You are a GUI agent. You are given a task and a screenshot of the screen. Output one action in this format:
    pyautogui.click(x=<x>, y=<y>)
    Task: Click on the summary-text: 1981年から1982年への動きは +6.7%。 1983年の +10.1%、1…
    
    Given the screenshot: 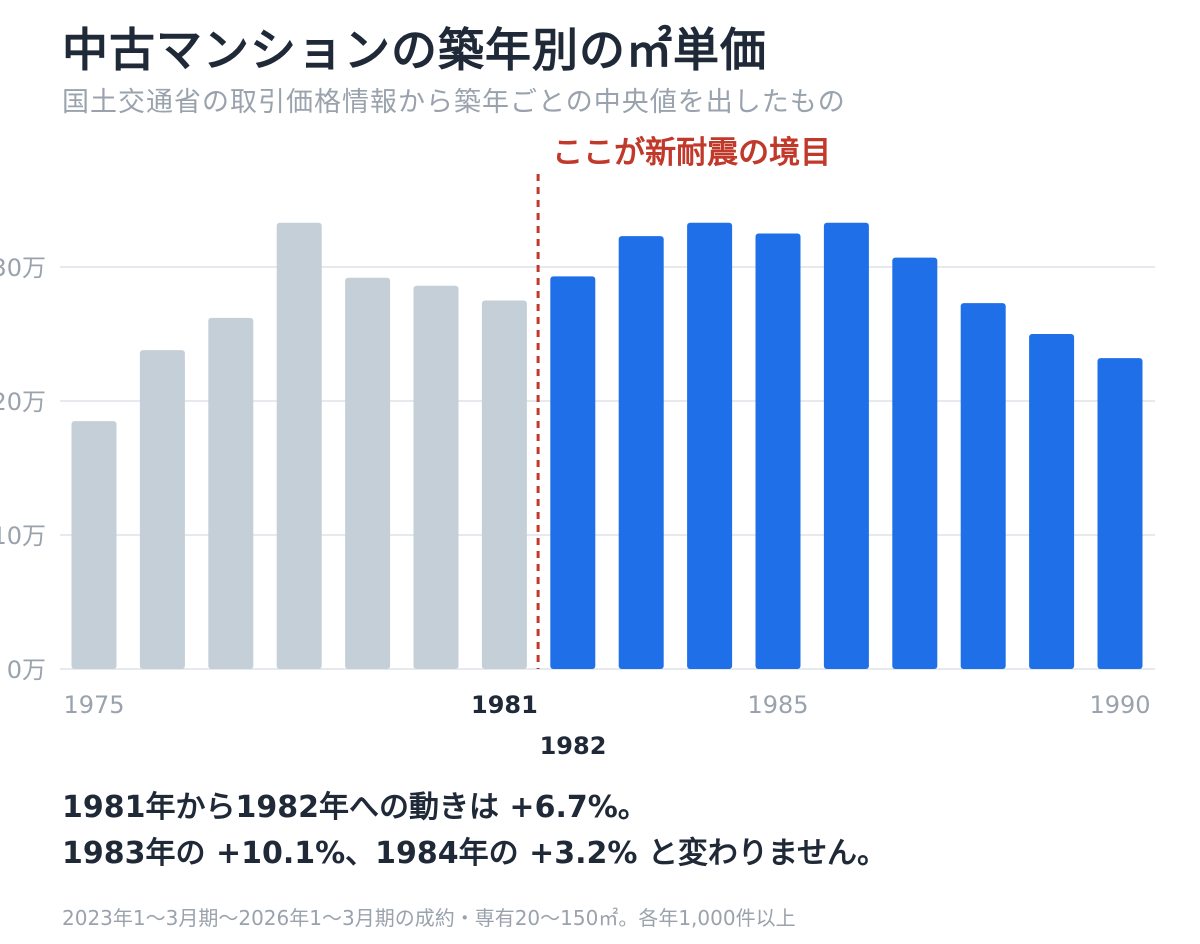 What is the action you would take?
    pyautogui.click(x=474, y=831)
    